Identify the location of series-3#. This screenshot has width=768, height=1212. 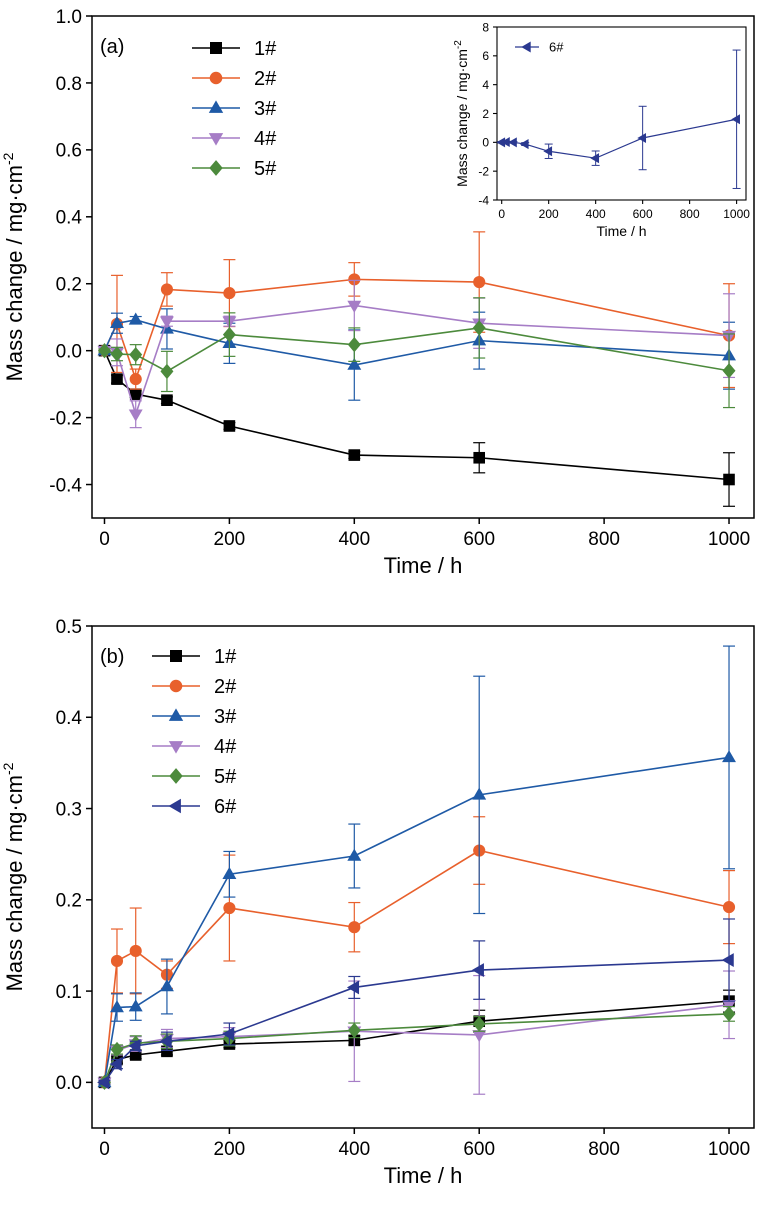
(416, 354).